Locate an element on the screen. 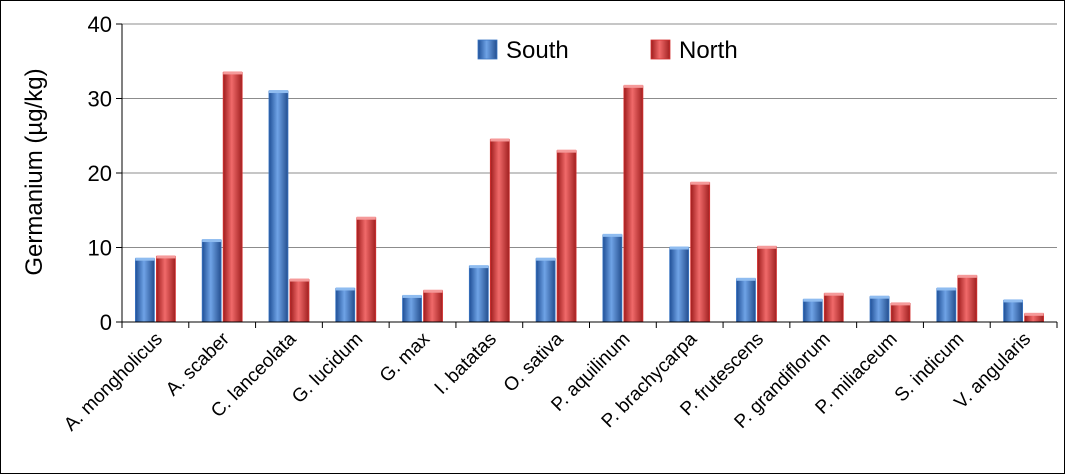 The height and width of the screenshot is (474, 1065). legend-label-south: South is located at coordinates (537, 50).